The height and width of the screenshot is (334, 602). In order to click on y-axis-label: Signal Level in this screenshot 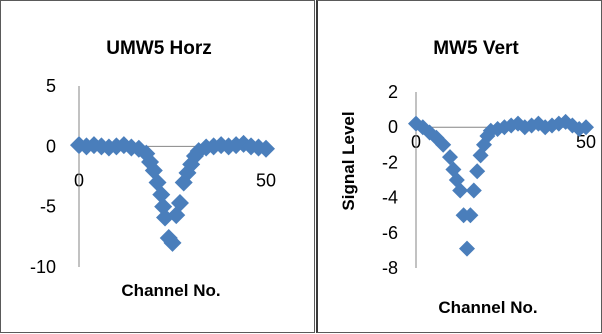, I will do `click(348, 160)`.